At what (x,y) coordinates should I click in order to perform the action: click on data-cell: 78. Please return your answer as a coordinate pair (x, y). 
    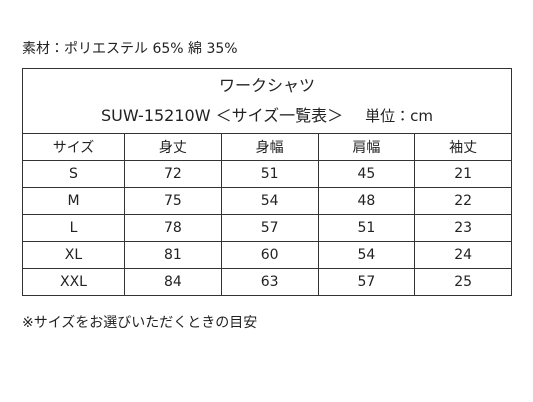
    Looking at the image, I should click on (173, 228).